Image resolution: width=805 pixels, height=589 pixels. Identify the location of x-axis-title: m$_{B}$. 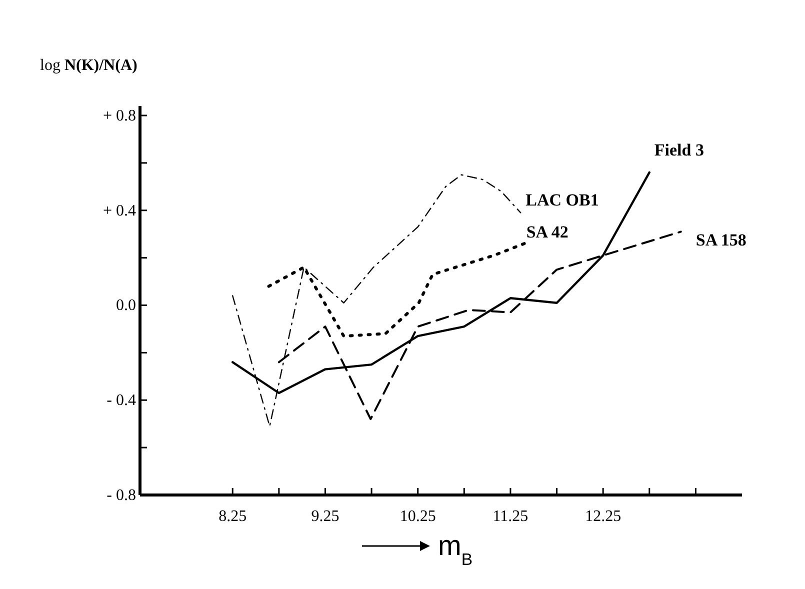
(455, 549).